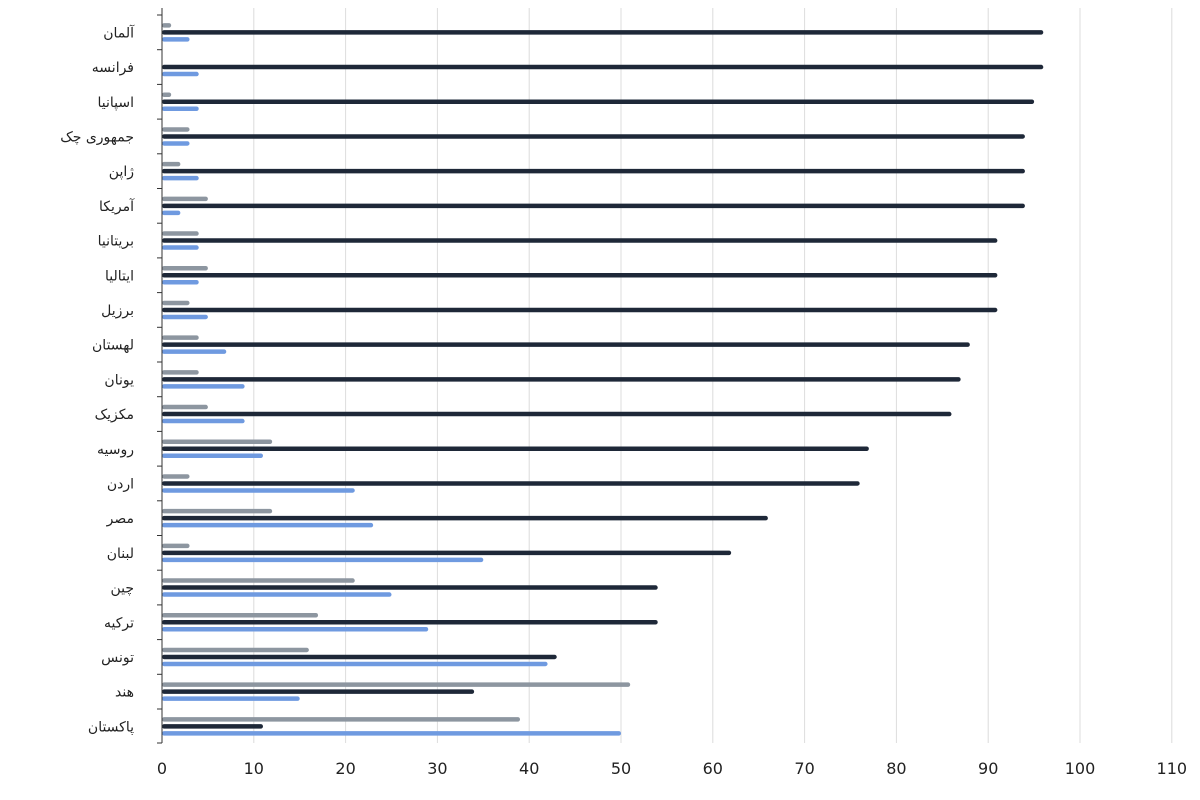  Describe the element at coordinates (254, 768) in the screenshot. I see `x-tick-label: 10` at that location.